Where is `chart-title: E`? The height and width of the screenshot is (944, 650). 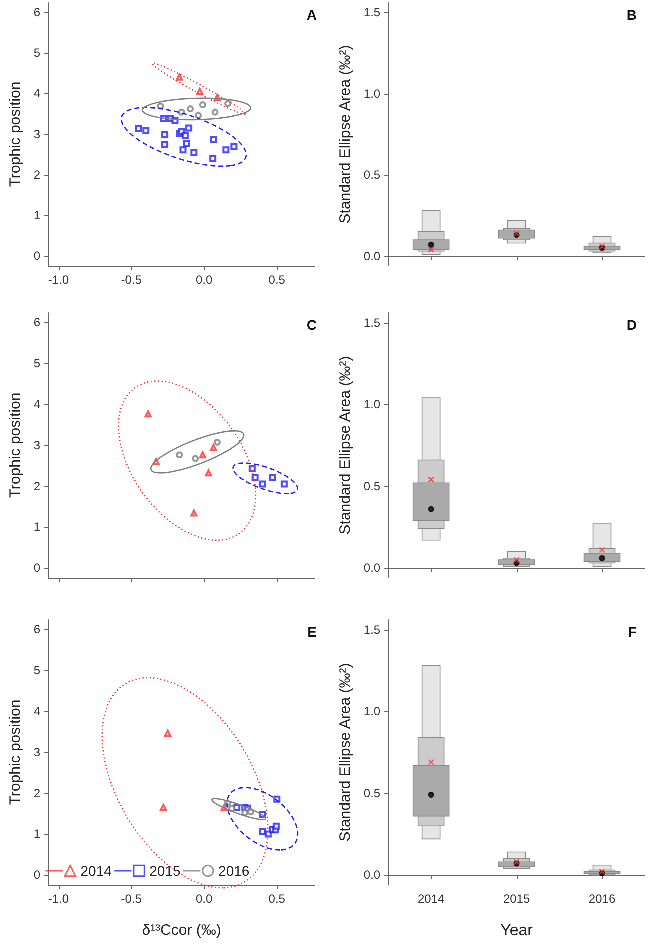
chart-title: E is located at coordinates (313, 632).